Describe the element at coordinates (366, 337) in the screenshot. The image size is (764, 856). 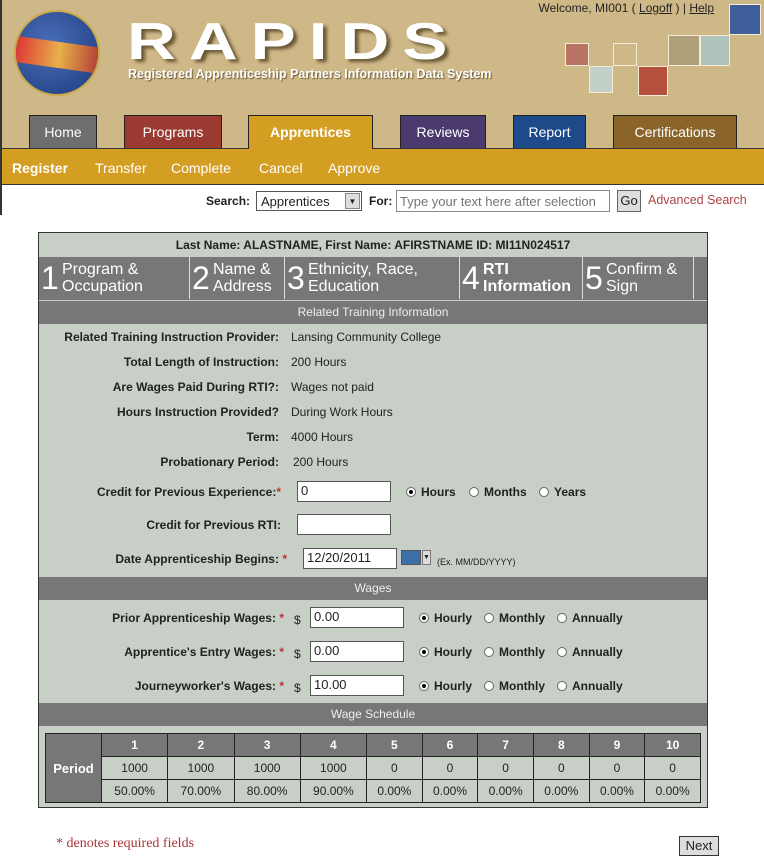
I see `field-value: Lansing Community College` at that location.